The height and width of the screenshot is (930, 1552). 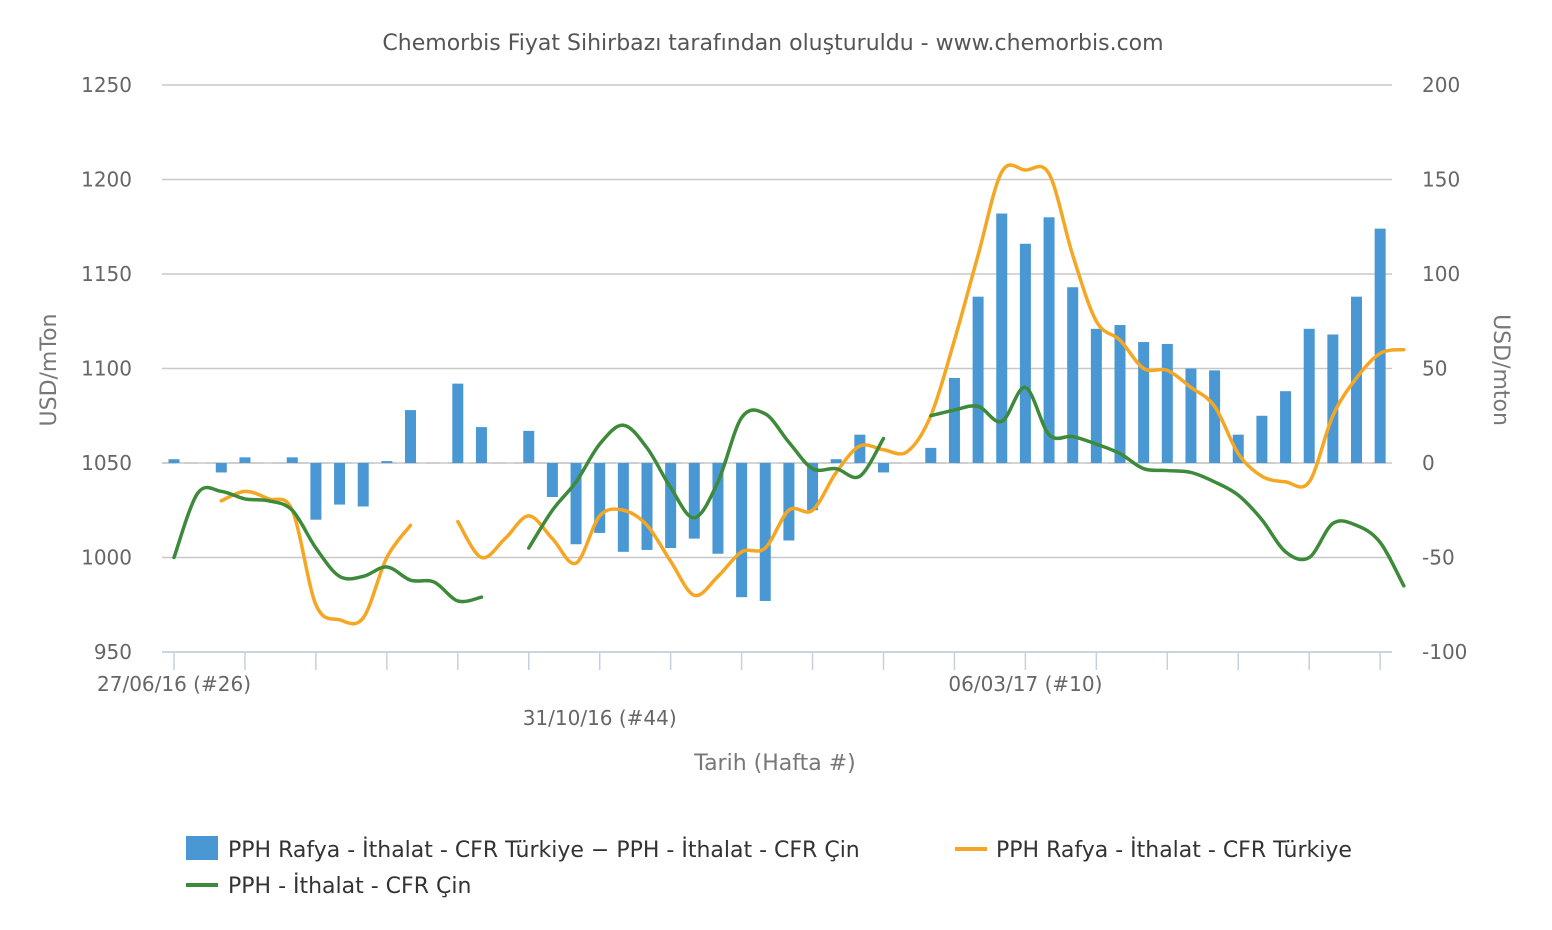 What do you see at coordinates (1441, 274) in the screenshot?
I see `right-tick-label: 100` at bounding box center [1441, 274].